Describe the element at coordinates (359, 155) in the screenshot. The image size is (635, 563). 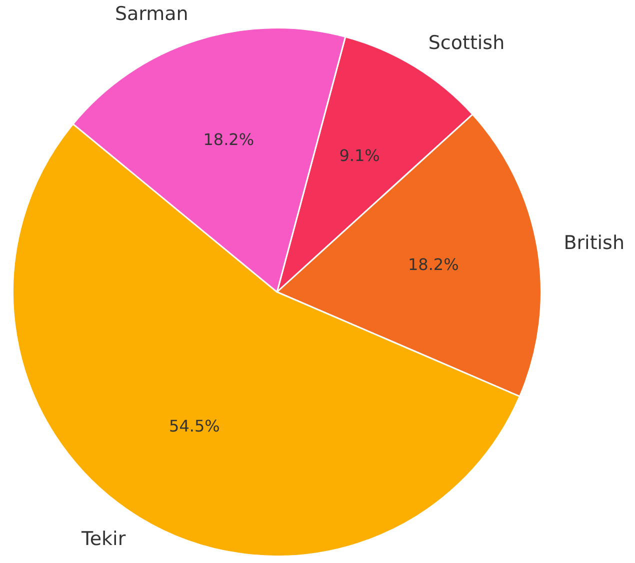
I see `data-label: 9.1%` at that location.